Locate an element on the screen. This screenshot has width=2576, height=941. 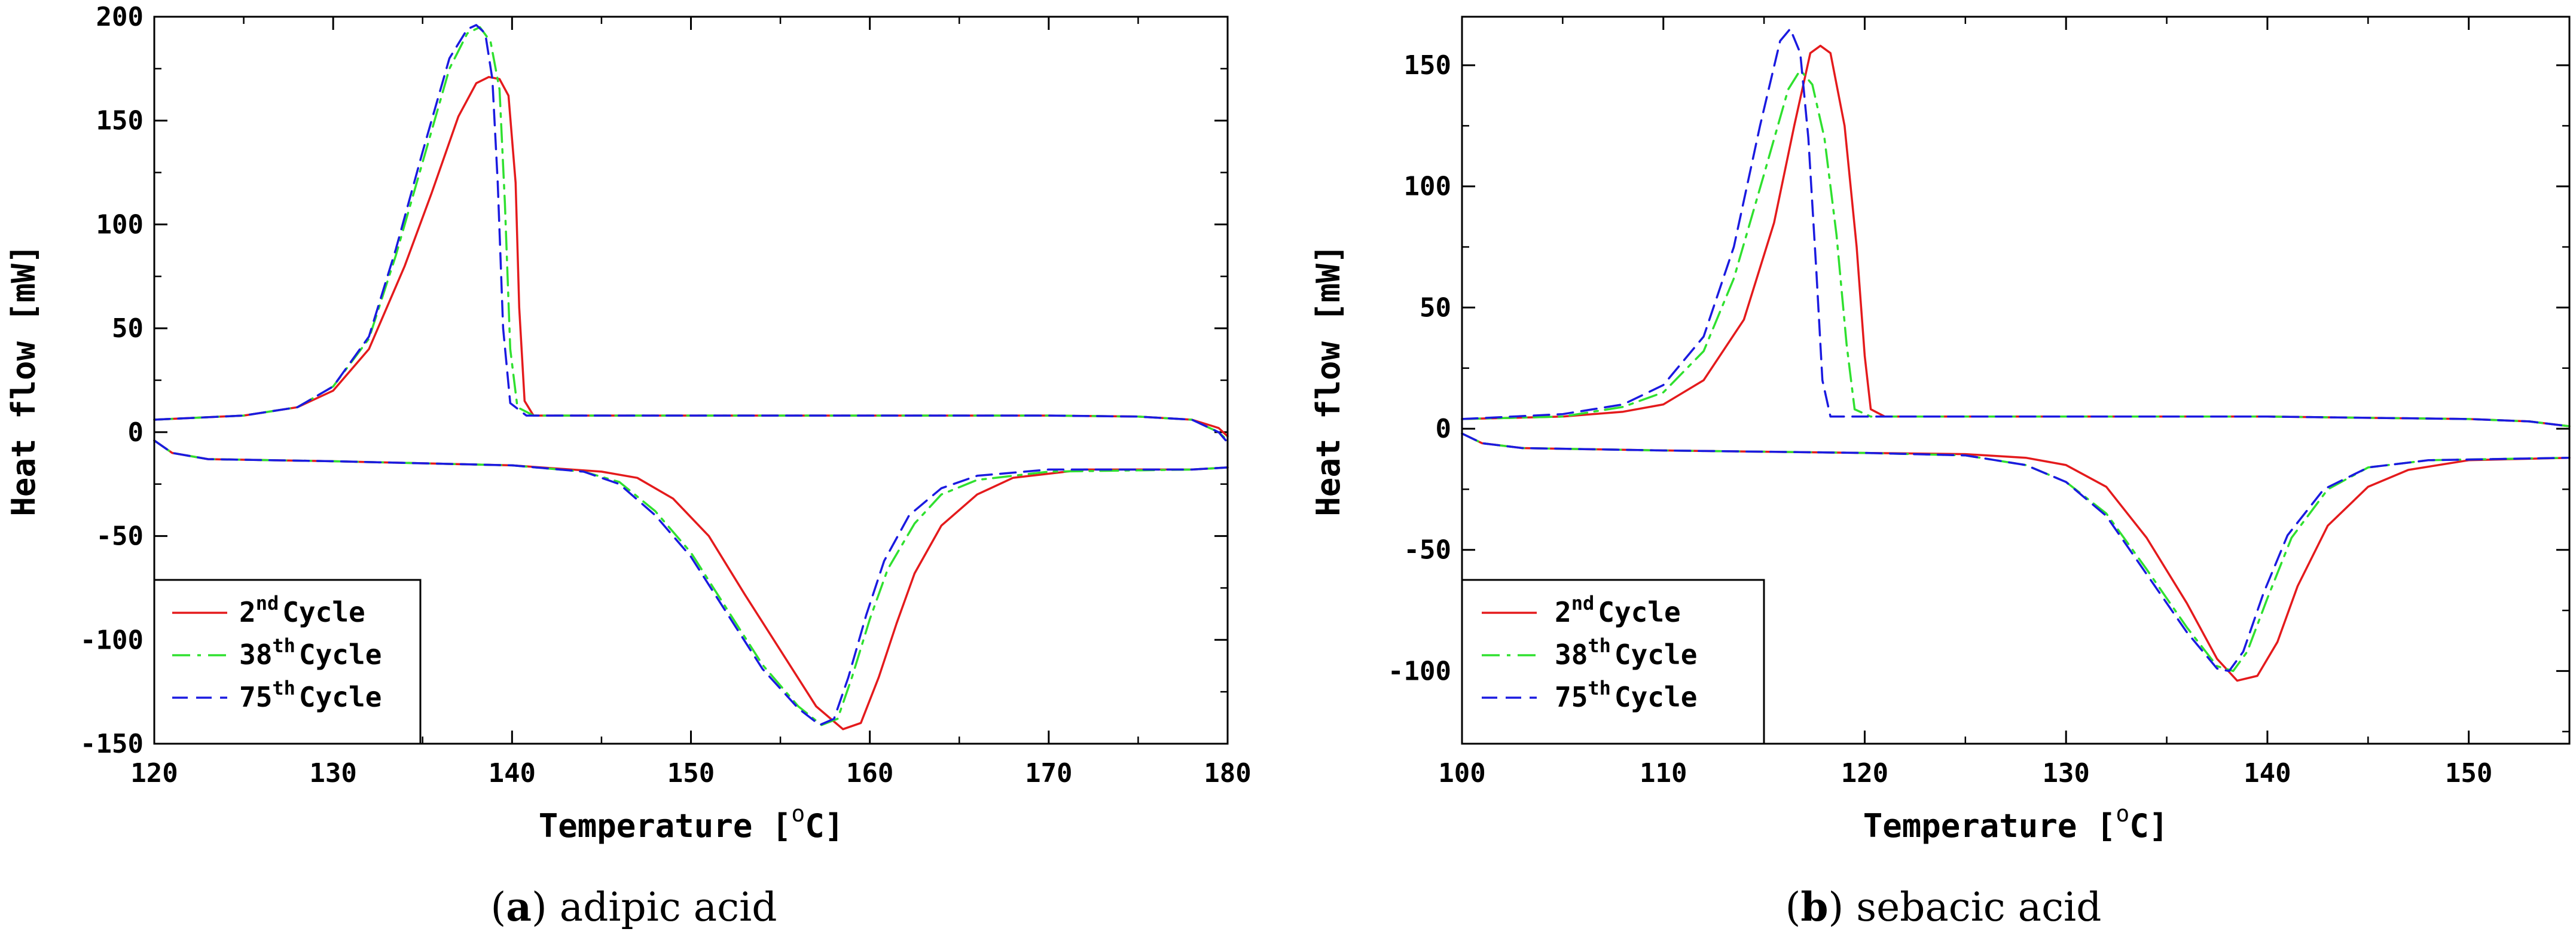
y-tick-labels: -100 -50 0 50 100 150 is located at coordinates (1419, 368).